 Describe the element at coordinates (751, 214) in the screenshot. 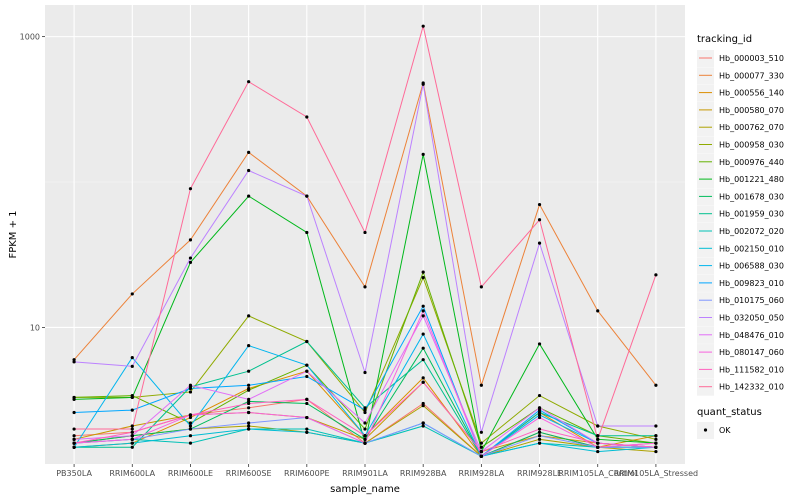

I see `legend-item-label: Hb_001959_030` at that location.